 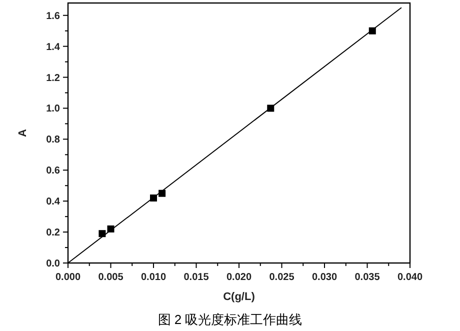 What do you see at coordinates (23, 132) in the screenshot?
I see `y-axis-title: A` at bounding box center [23, 132].